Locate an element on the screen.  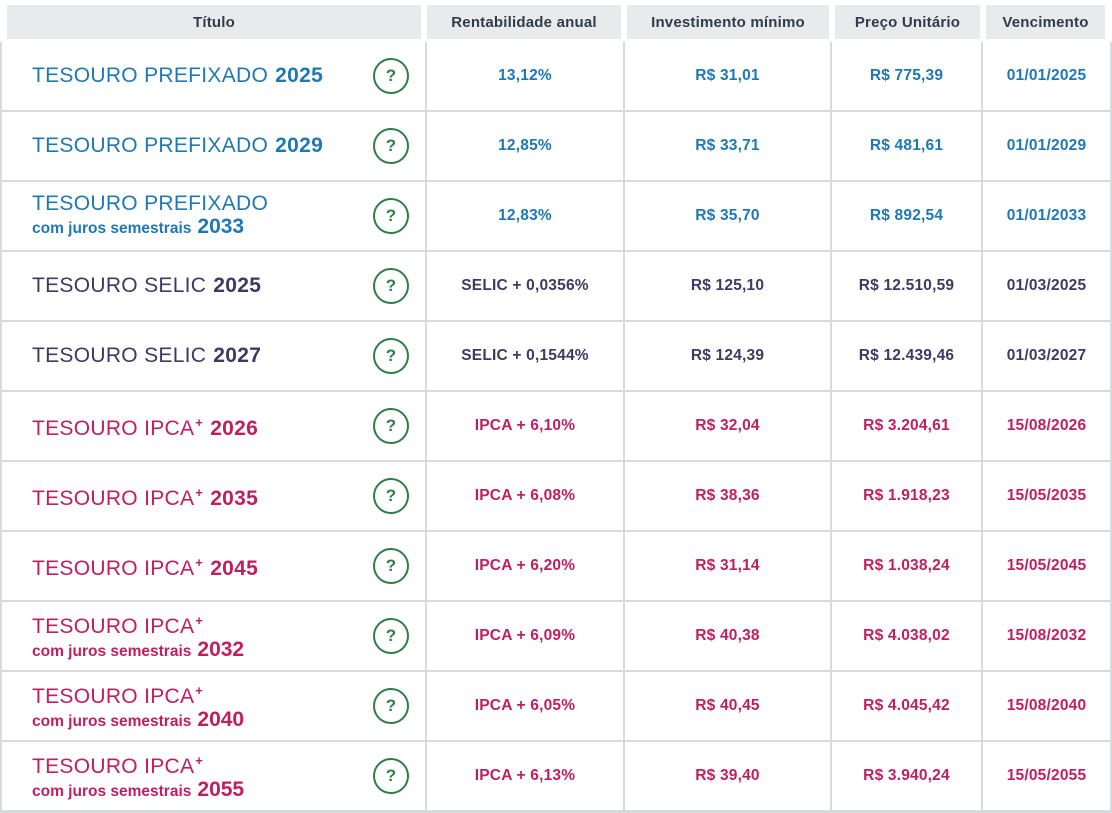
unit-price-cell: R$ 12.439,46 is located at coordinates (906, 356).